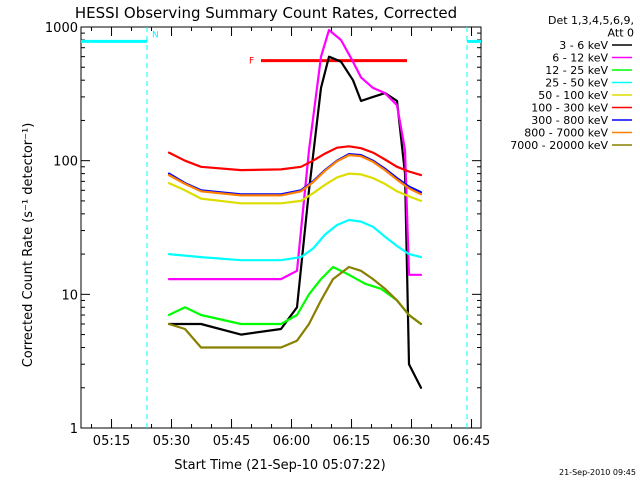  What do you see at coordinates (597, 472) in the screenshot?
I see `footer-timestamp: 21-Sep-2010 09:45` at bounding box center [597, 472].